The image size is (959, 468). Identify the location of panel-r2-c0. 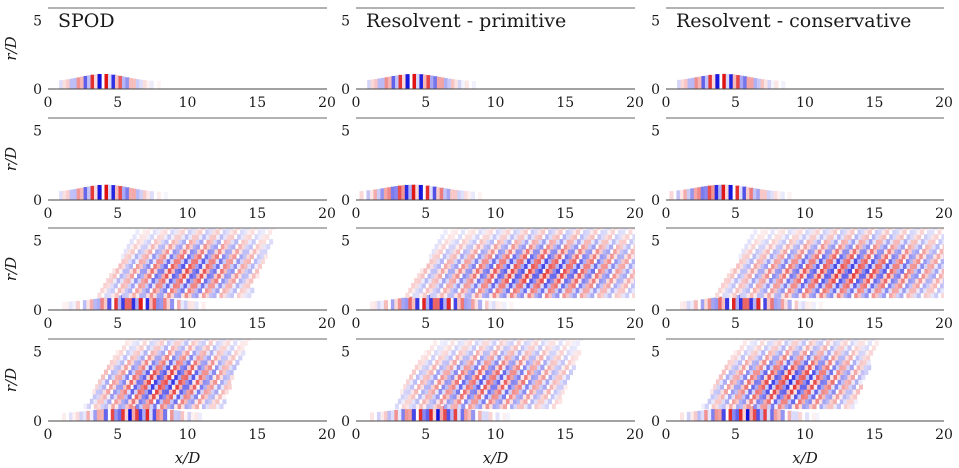
(187, 269).